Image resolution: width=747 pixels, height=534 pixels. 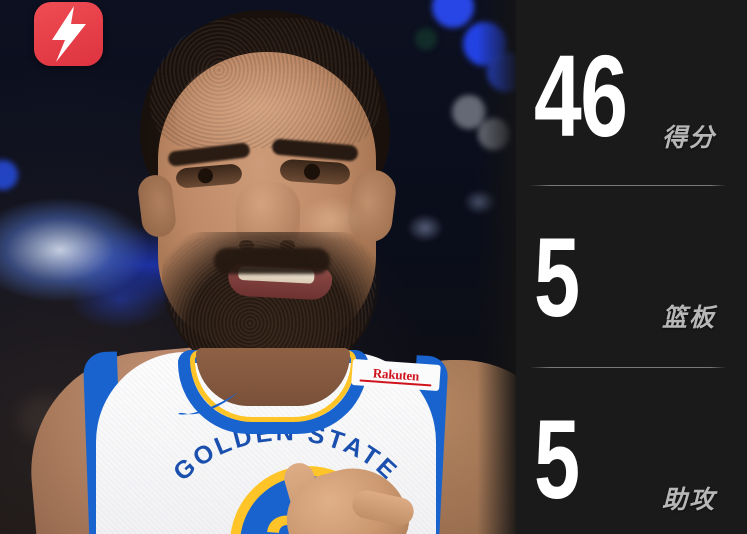 I want to click on mustache, so click(x=272, y=261).